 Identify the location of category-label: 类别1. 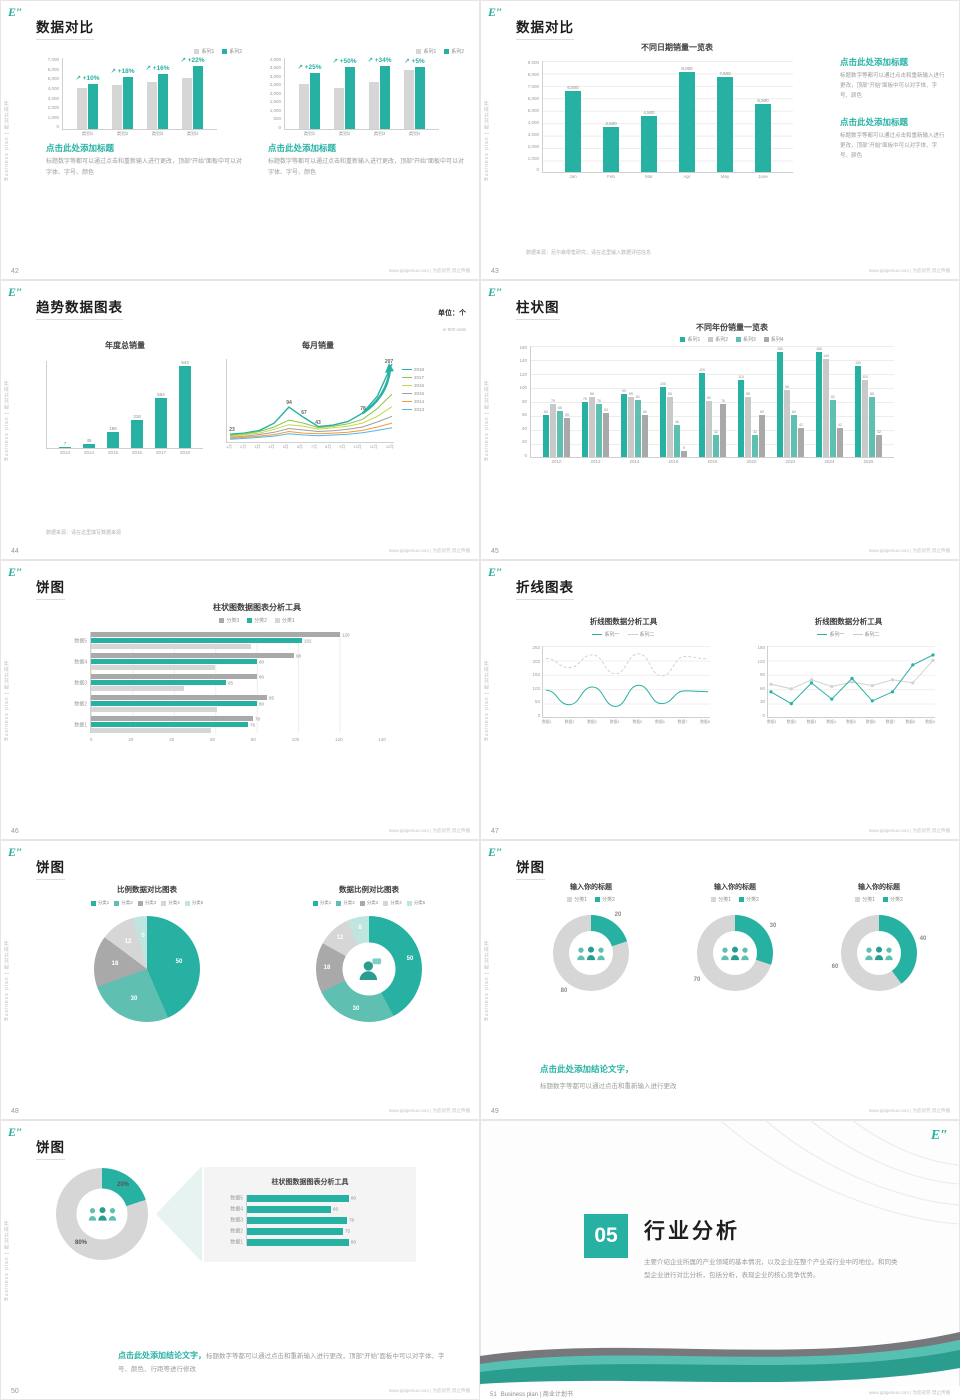
(309, 133).